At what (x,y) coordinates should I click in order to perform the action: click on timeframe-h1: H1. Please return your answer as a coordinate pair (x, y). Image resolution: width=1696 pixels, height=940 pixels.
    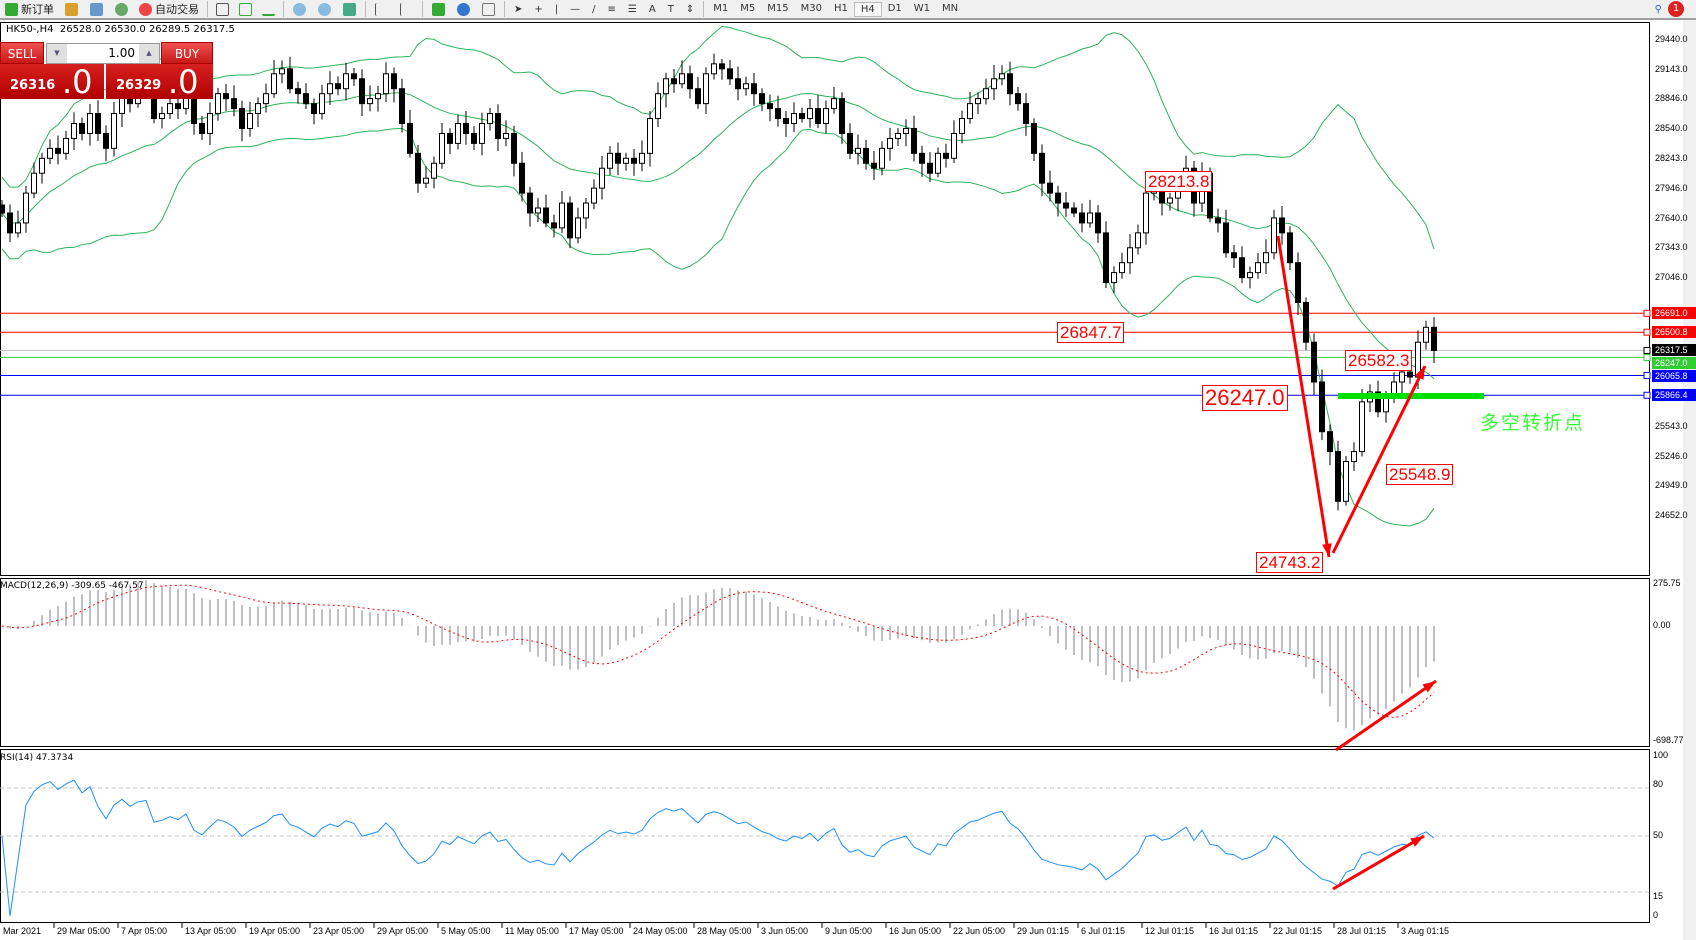
    Looking at the image, I should click on (840, 8).